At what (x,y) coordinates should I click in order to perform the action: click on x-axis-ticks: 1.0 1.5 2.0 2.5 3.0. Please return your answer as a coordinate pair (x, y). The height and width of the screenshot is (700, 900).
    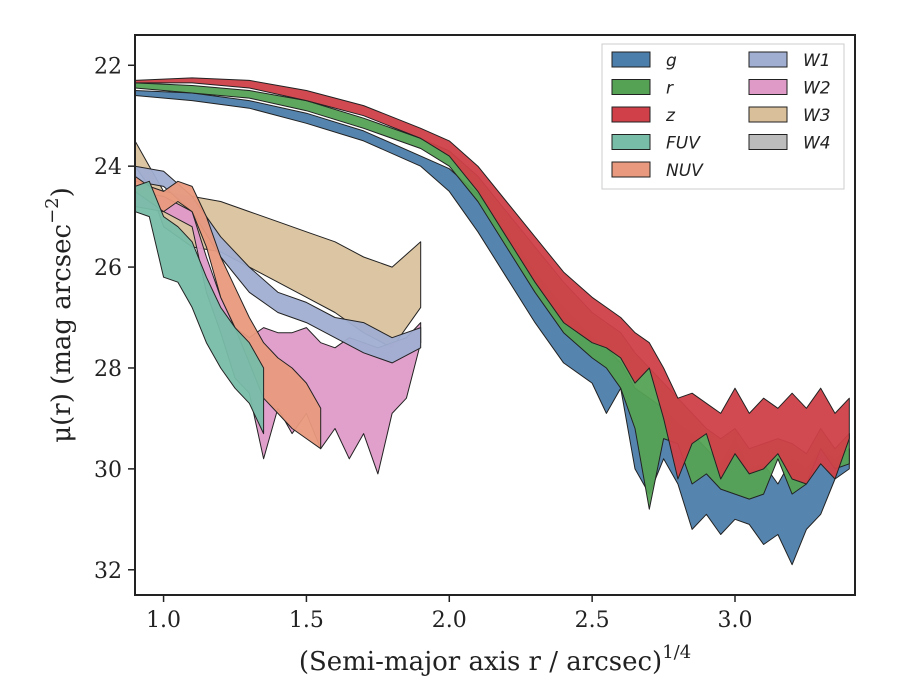
    Looking at the image, I should click on (449, 614).